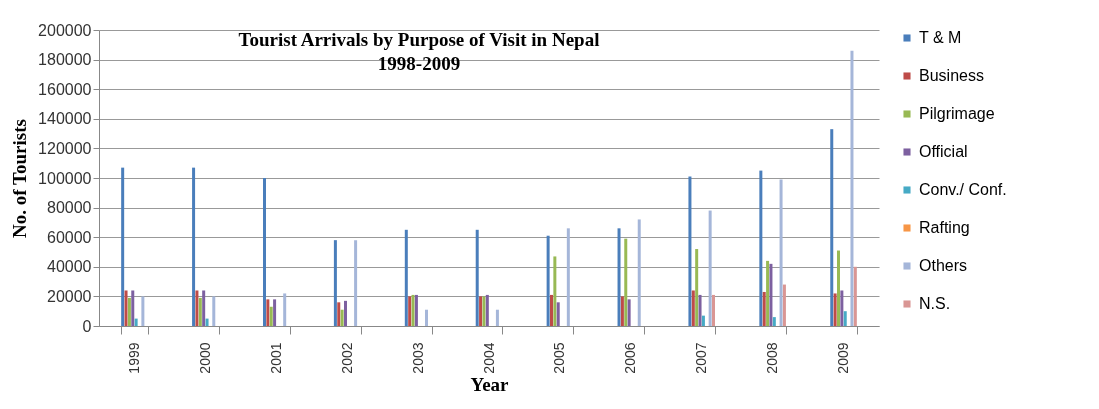 This screenshot has width=1099, height=409. Describe the element at coordinates (204, 358) in the screenshot. I see `x-tick-label: 2000` at that location.